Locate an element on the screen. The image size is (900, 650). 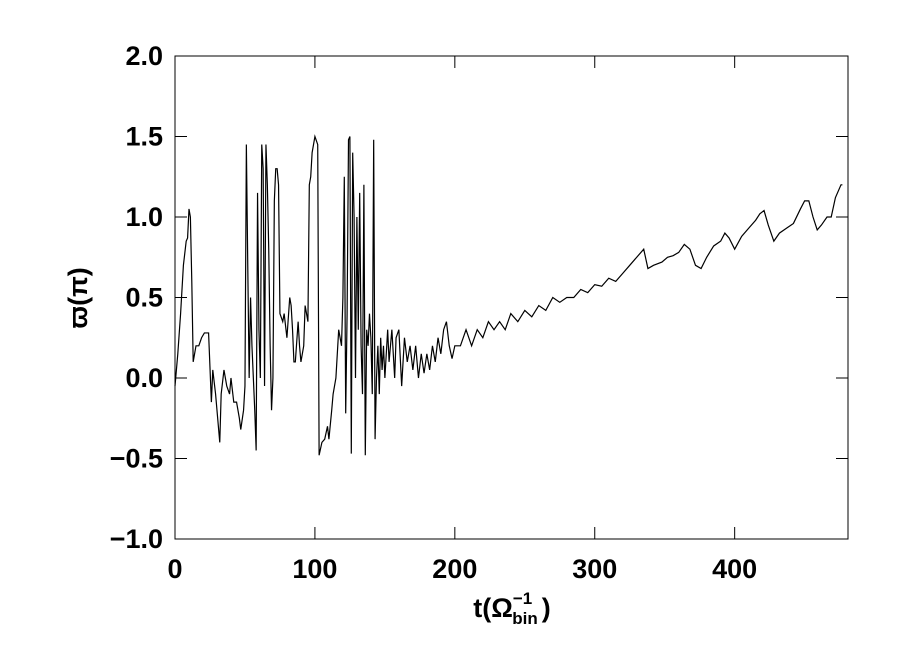
x-tick-label: 100 is located at coordinates (314, 569).